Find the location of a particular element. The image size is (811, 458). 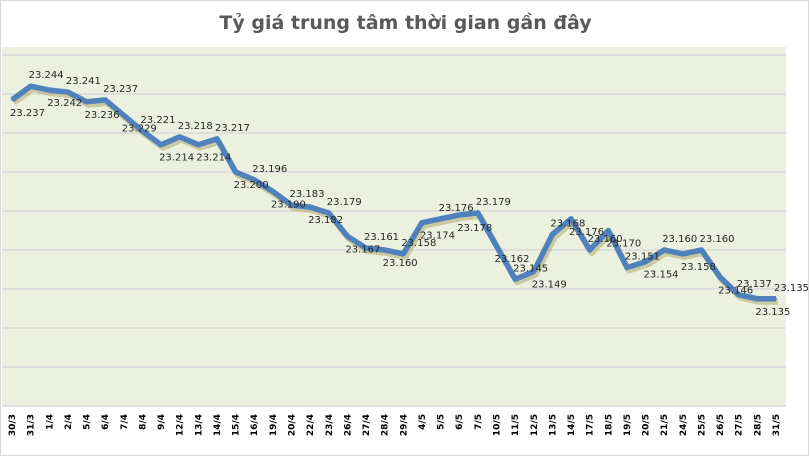

x-tick-label: 26/4 is located at coordinates (348, 425).